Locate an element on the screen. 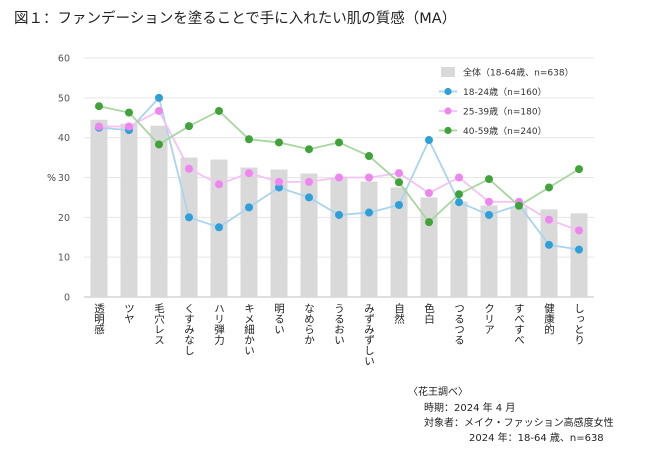  source-note: 〈花王調べ〉 is located at coordinates (438, 392).